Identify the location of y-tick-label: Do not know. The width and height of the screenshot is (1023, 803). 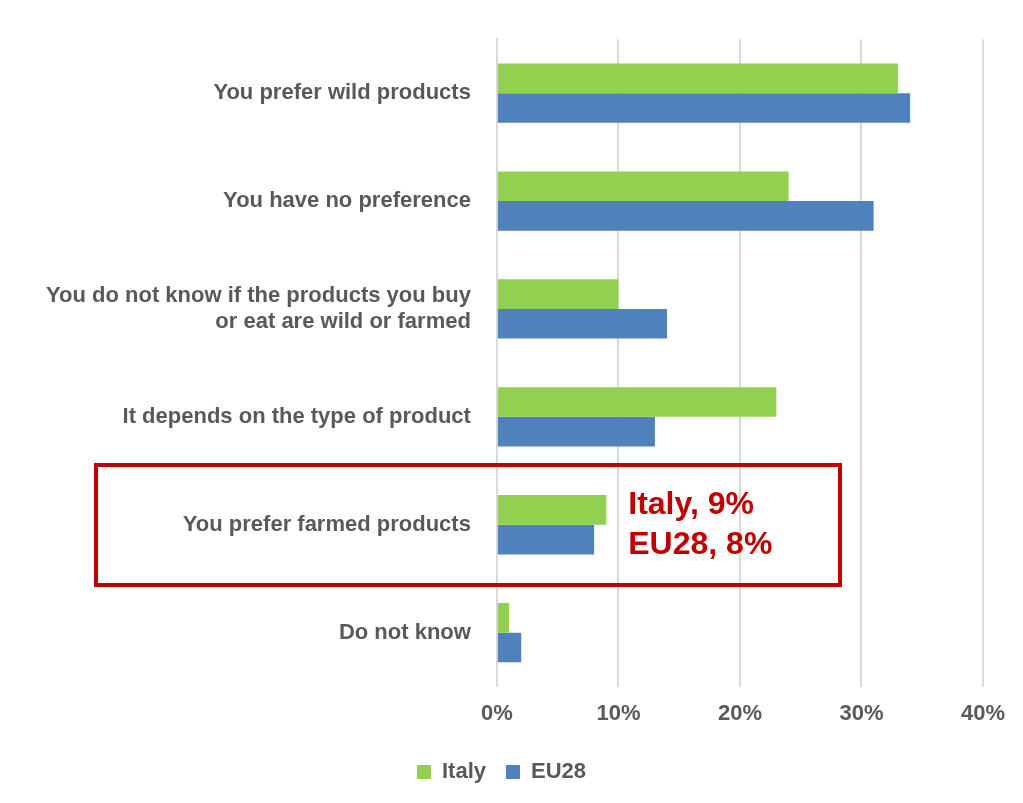
(405, 631).